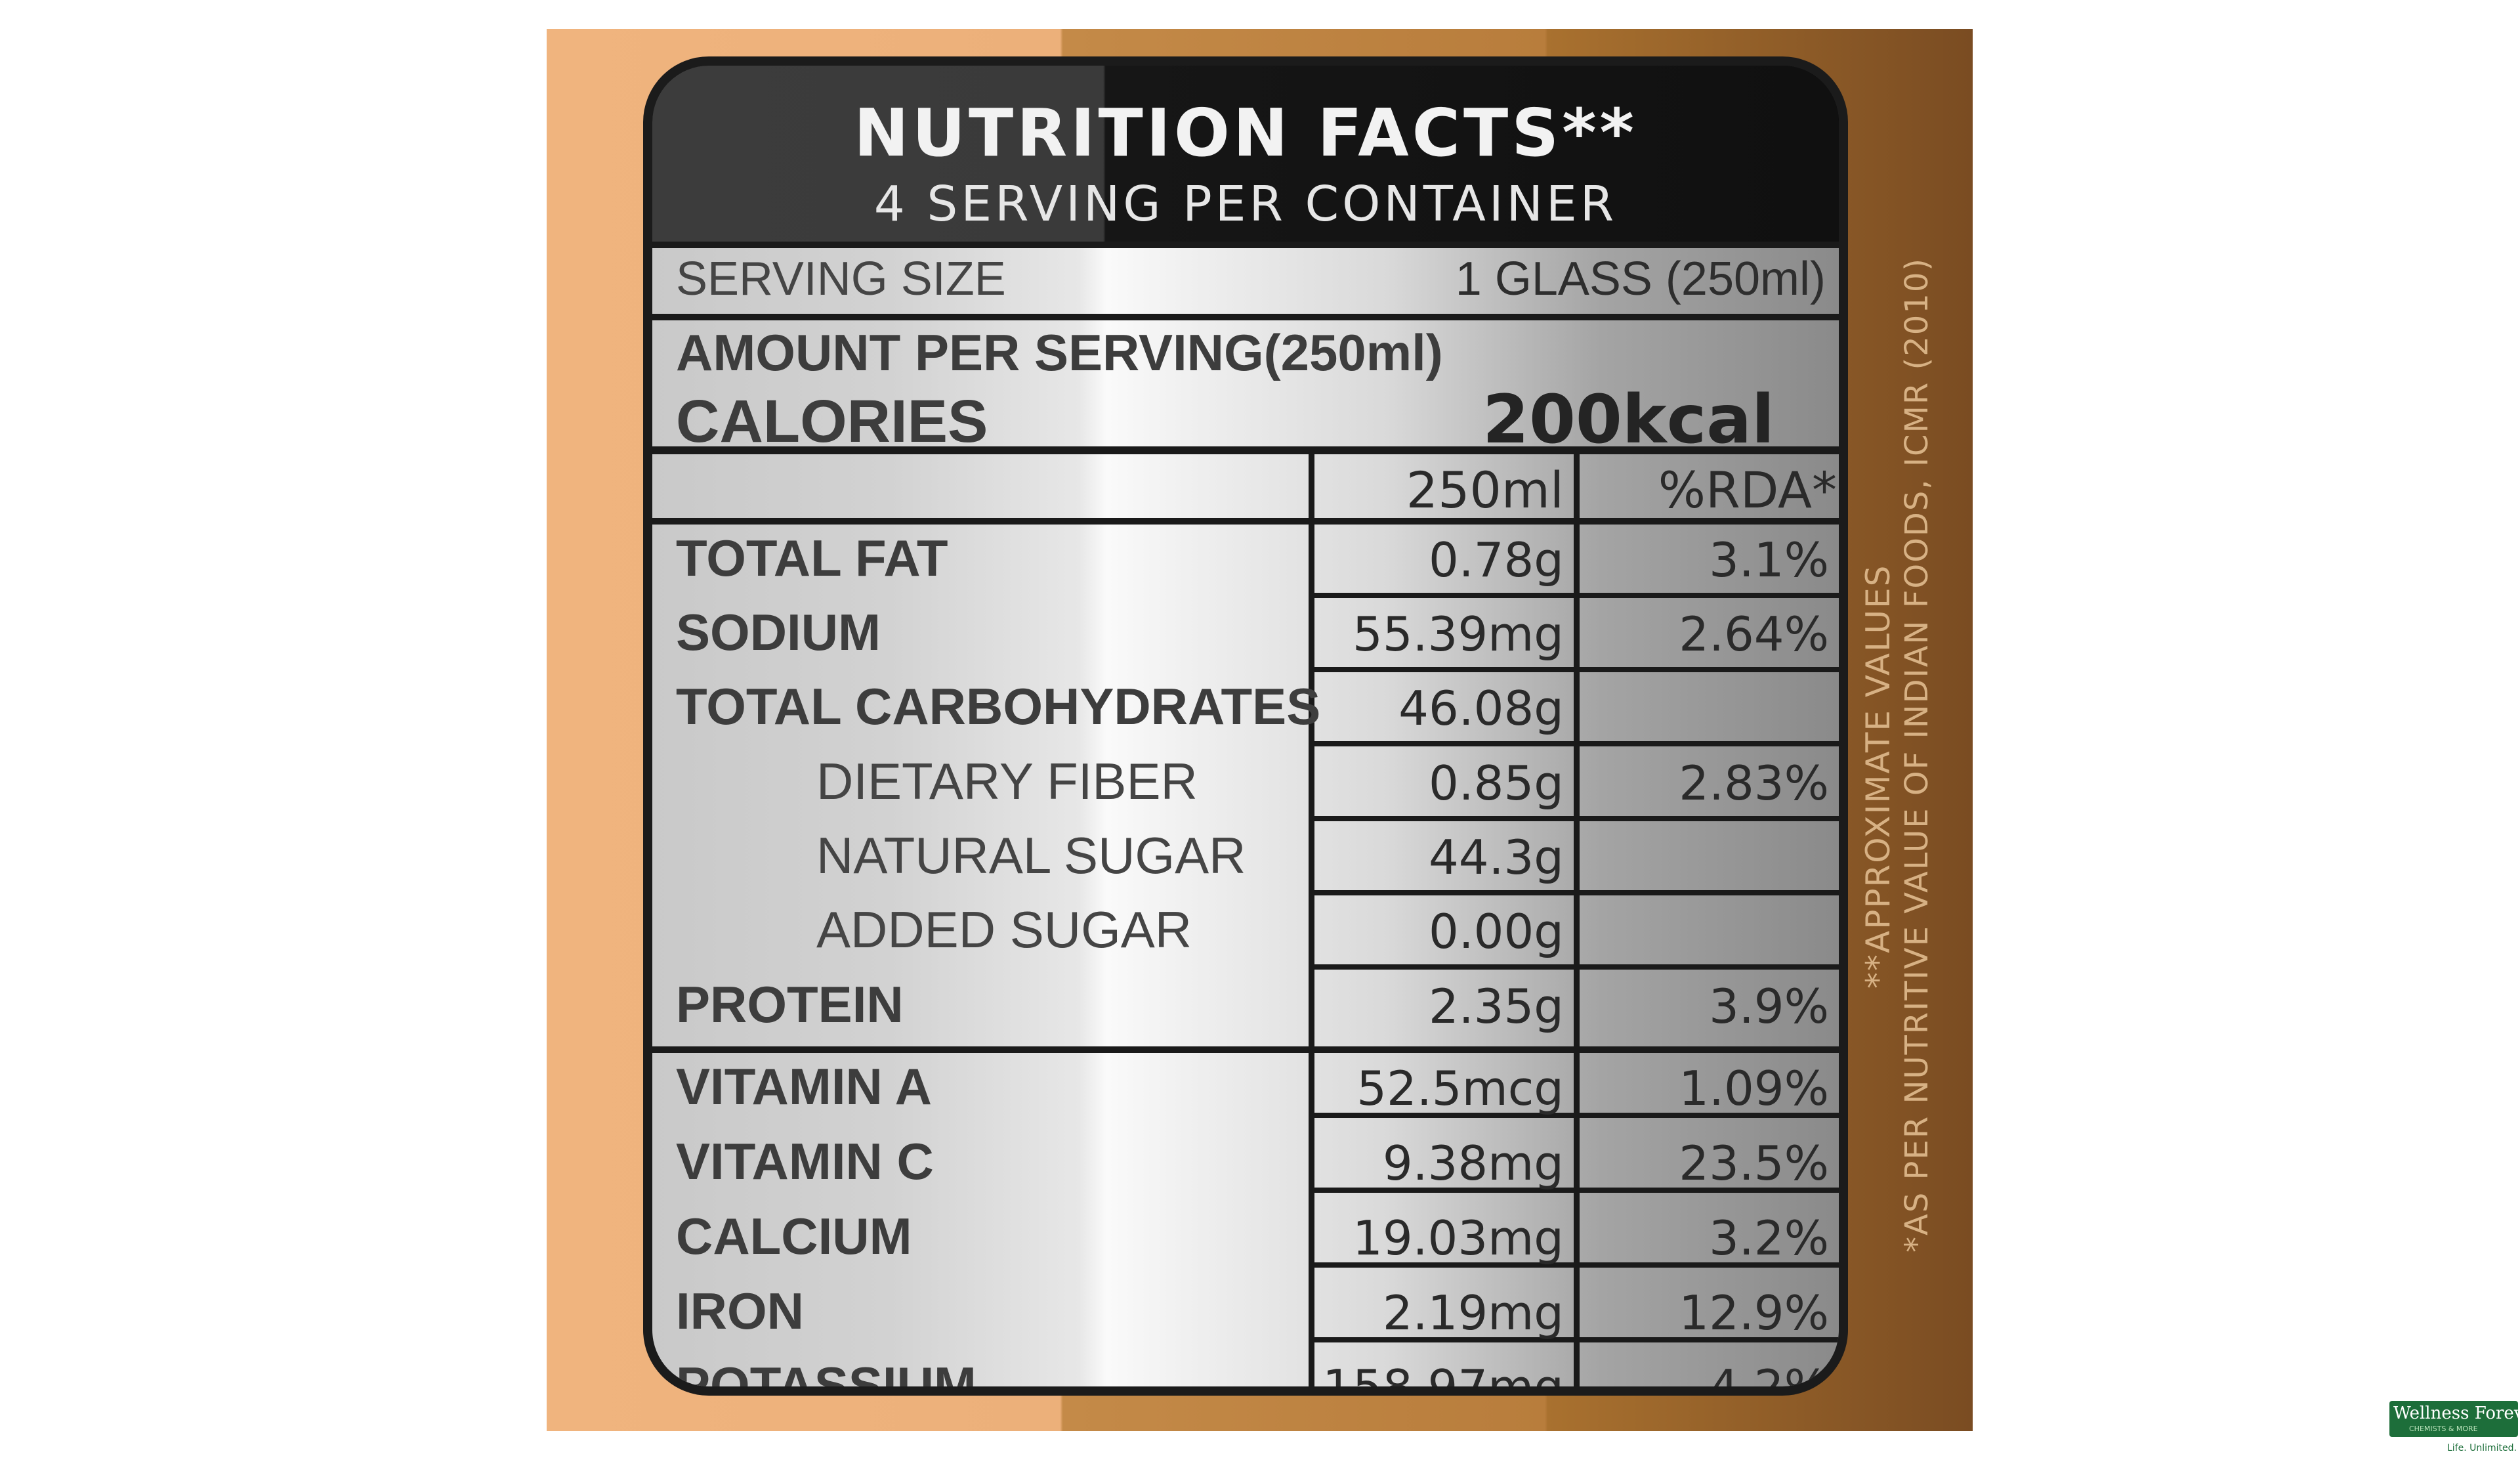 This screenshot has height=1458, width=2520. Describe the element at coordinates (832, 421) in the screenshot. I see `calories-label: CALORIES` at that location.